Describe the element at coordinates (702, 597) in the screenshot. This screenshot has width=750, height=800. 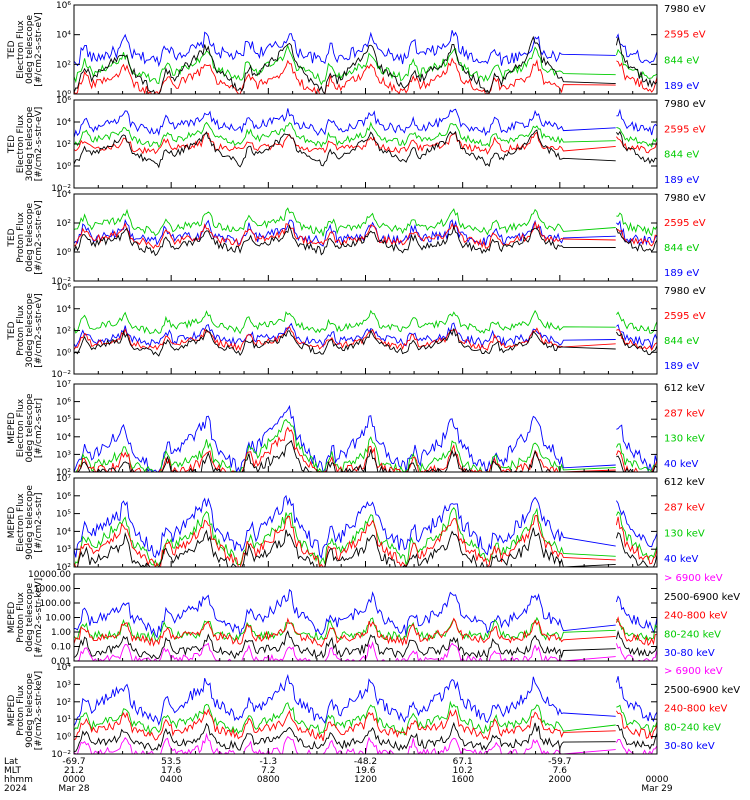
I see `legend-entry: 2500-6900 keV` at that location.